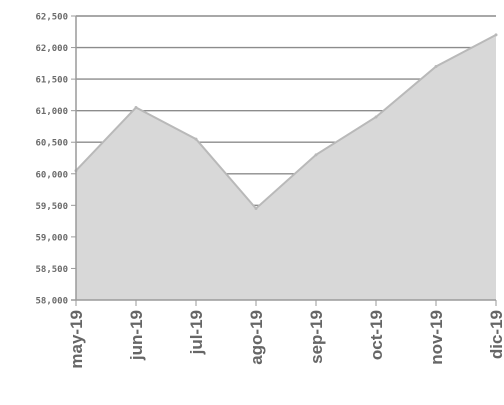 This screenshot has height=405, width=504. I want to click on x-tick-label: nov-19, so click(436, 337).